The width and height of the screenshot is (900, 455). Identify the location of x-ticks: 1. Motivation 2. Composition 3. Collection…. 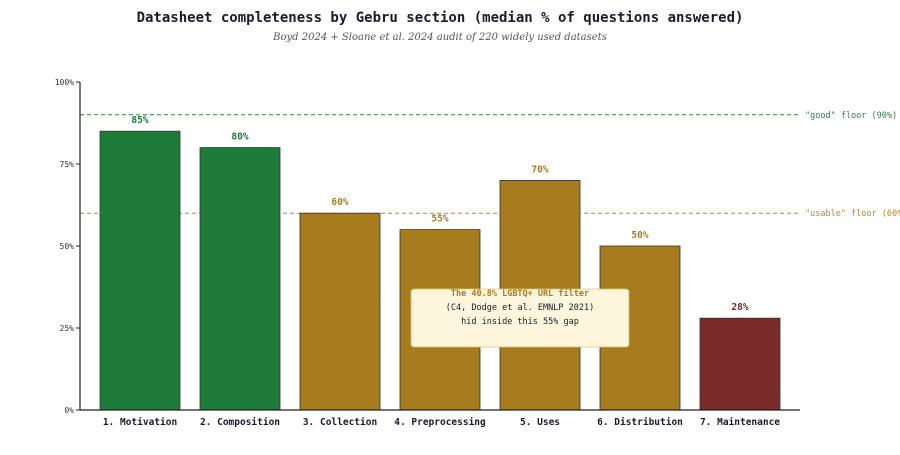
(441, 422).